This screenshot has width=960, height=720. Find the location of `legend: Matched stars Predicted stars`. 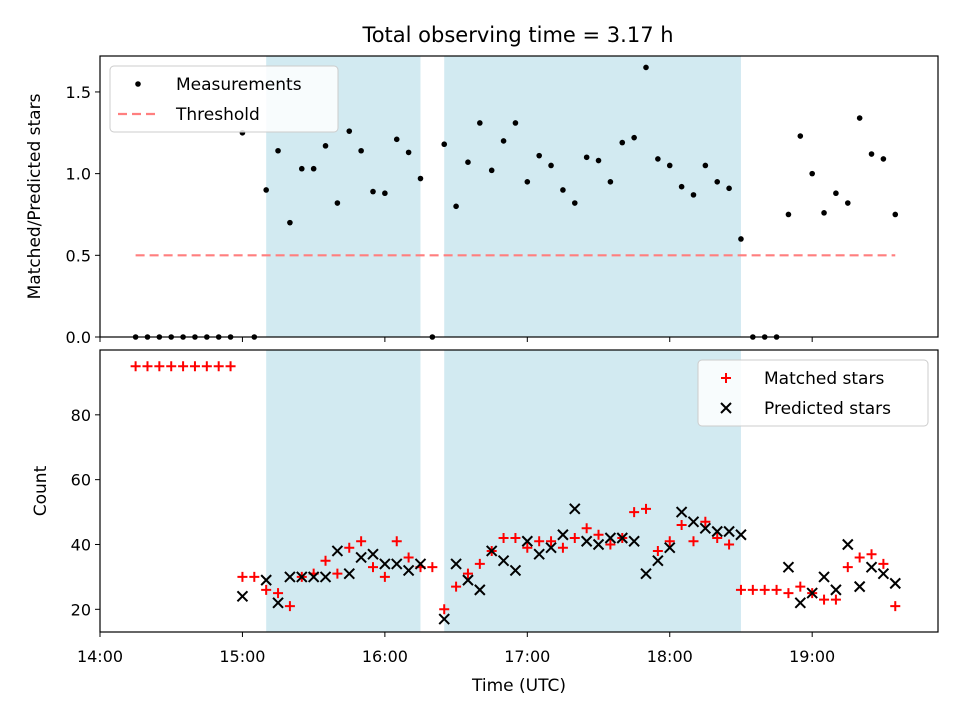

legend: Matched stars Predicted stars is located at coordinates (813, 393).